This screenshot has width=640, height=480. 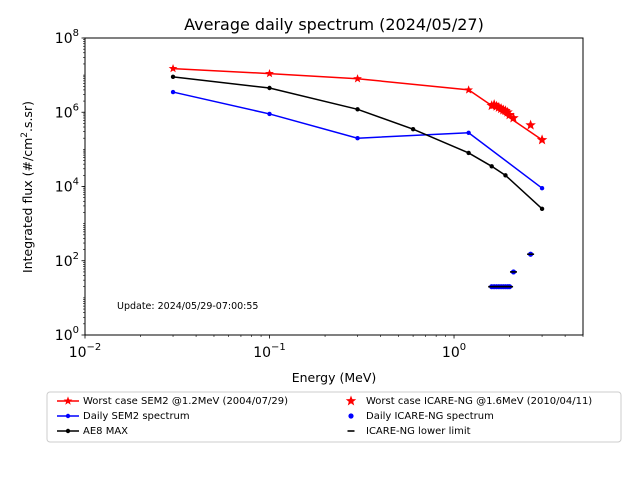 What do you see at coordinates (67, 111) in the screenshot?
I see `y-tick-label: 10⁶` at bounding box center [67, 111].